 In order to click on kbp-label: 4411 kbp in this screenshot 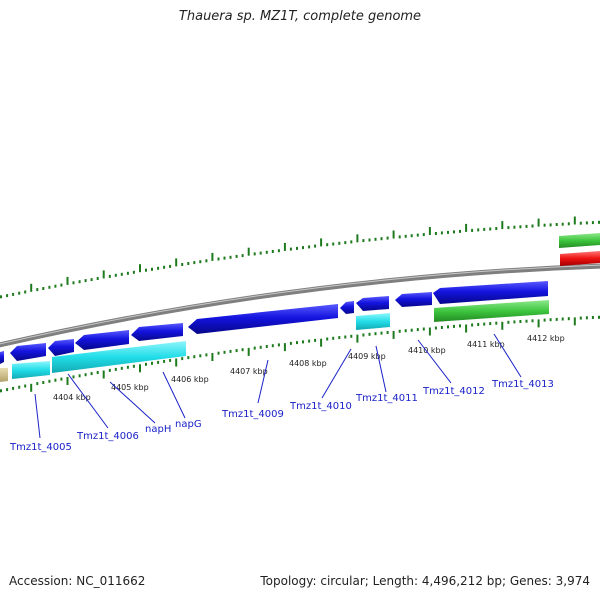, I will do `click(486, 344)`.